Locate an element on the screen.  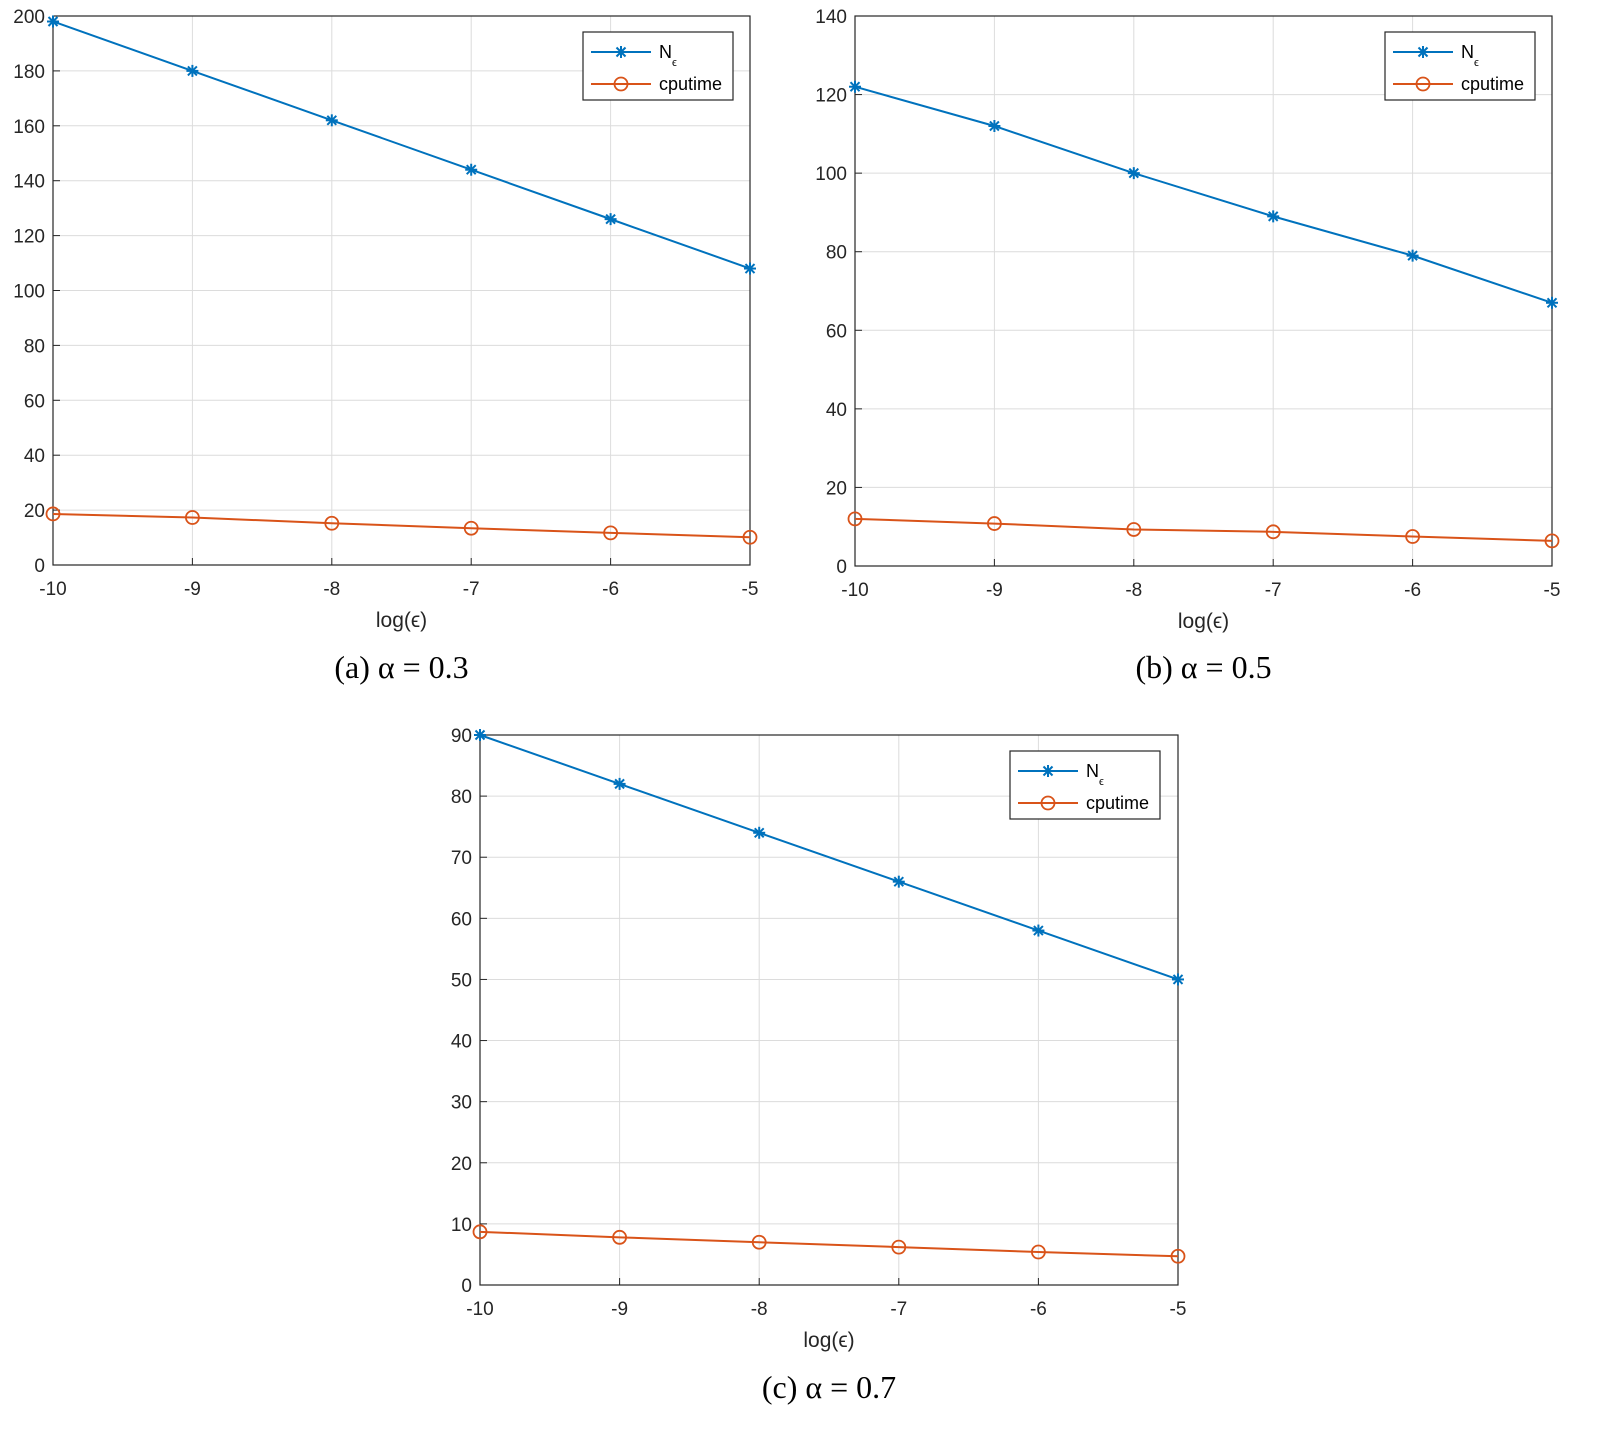
y-tick-label: 140 is located at coordinates (29, 182).